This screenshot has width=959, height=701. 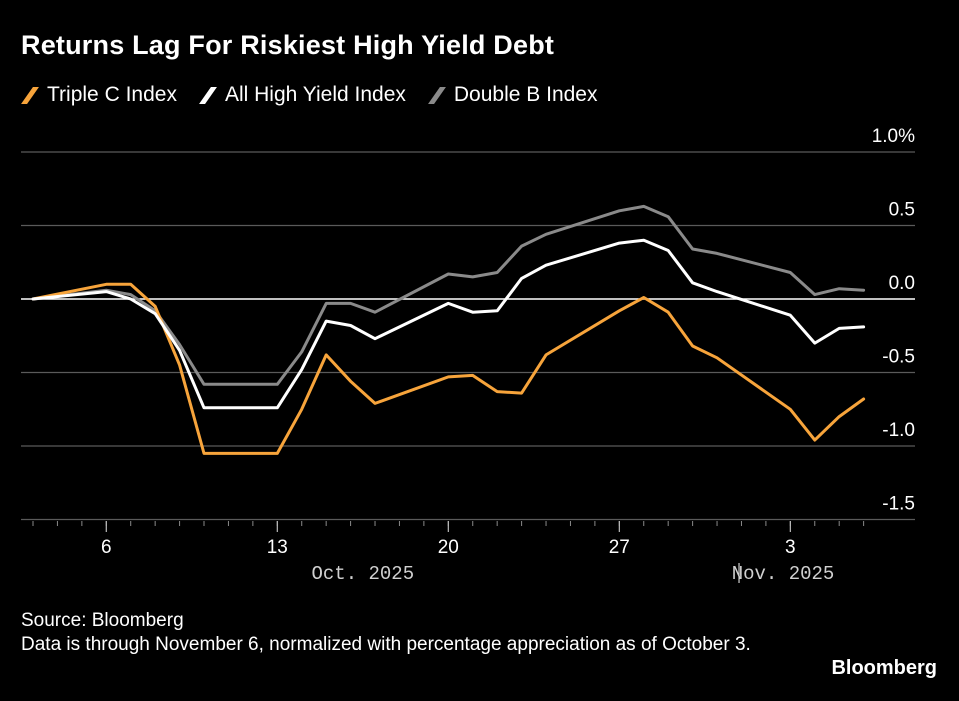 What do you see at coordinates (898, 357) in the screenshot?
I see `y-tick-label: -0.5` at bounding box center [898, 357].